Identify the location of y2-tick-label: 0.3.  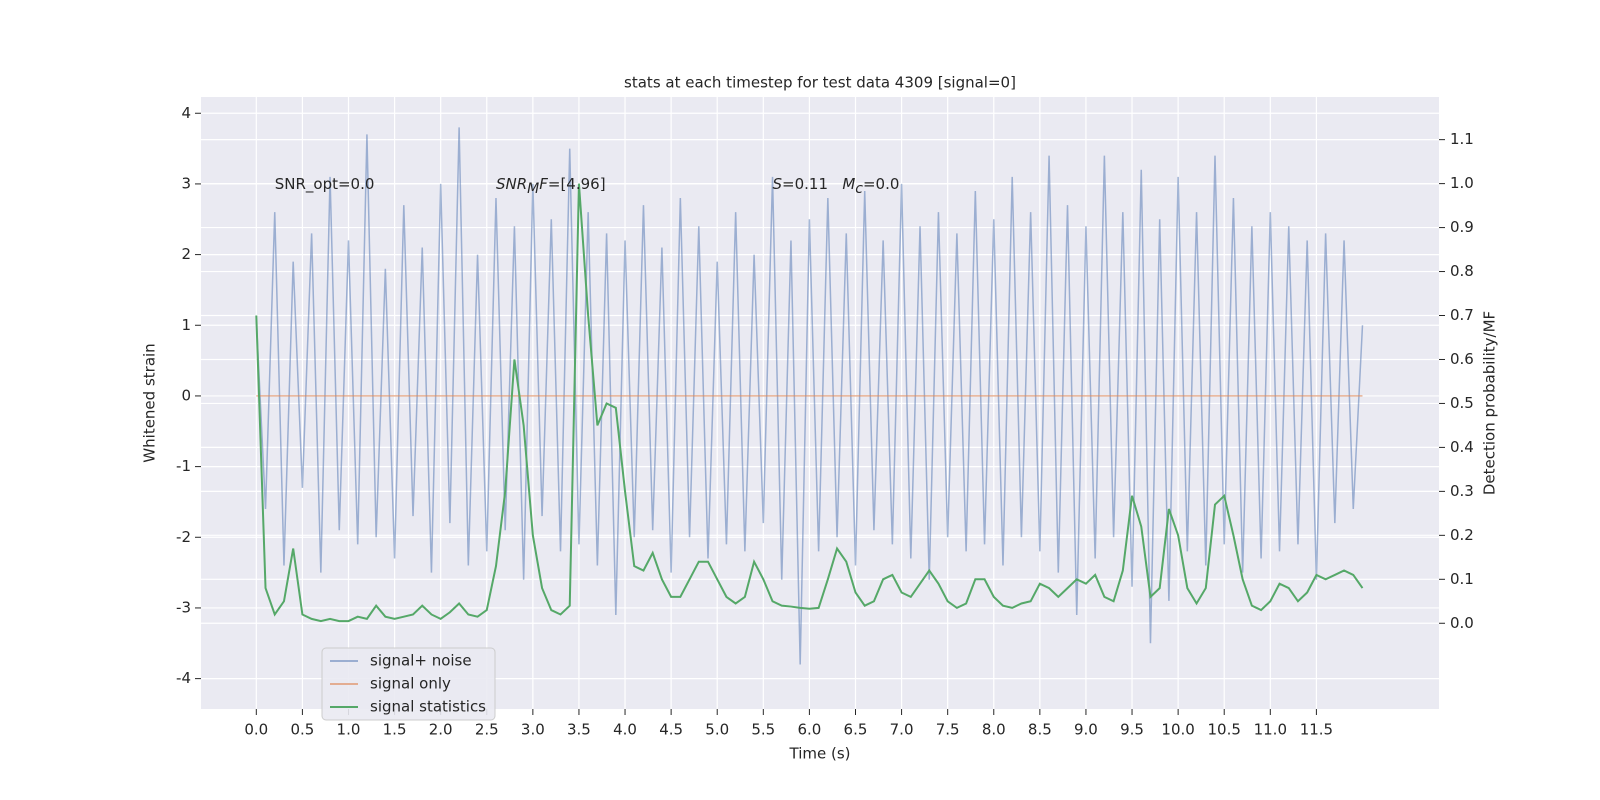
(1462, 491).